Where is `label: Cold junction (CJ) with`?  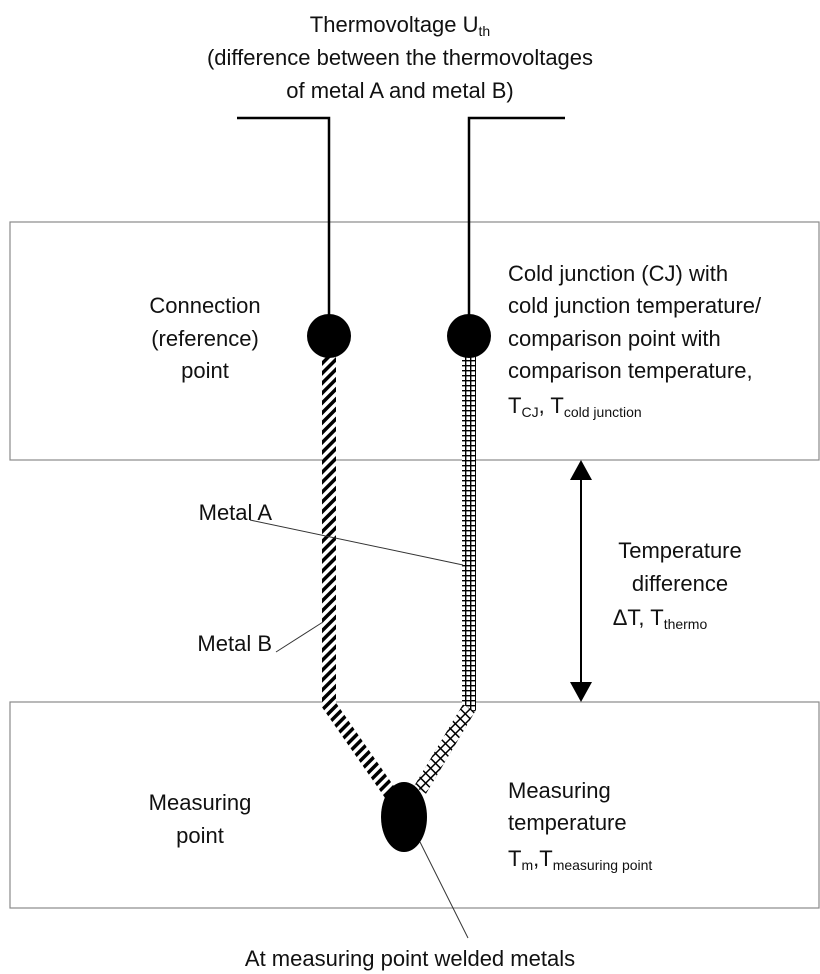 label: Cold junction (CJ) with is located at coordinates (618, 273).